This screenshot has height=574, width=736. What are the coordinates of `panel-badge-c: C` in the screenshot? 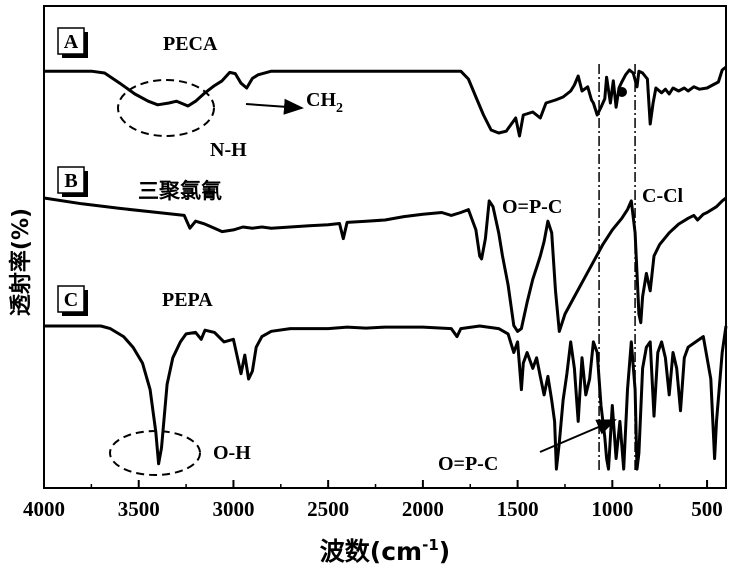 It's located at (73, 301).